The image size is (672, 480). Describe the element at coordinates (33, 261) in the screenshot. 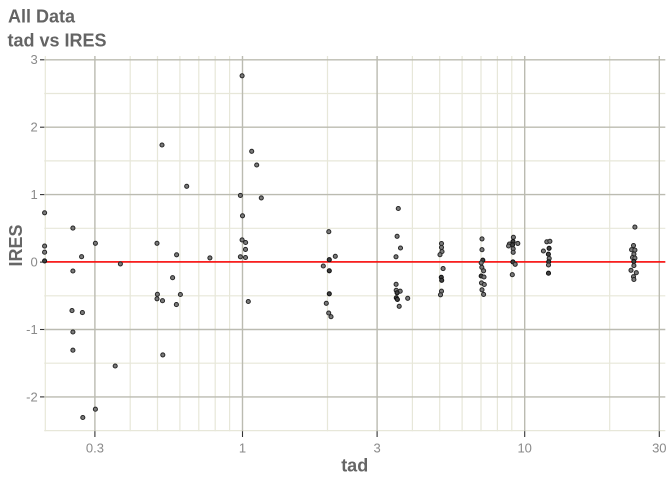

I see `svg-text: 0` at that location.